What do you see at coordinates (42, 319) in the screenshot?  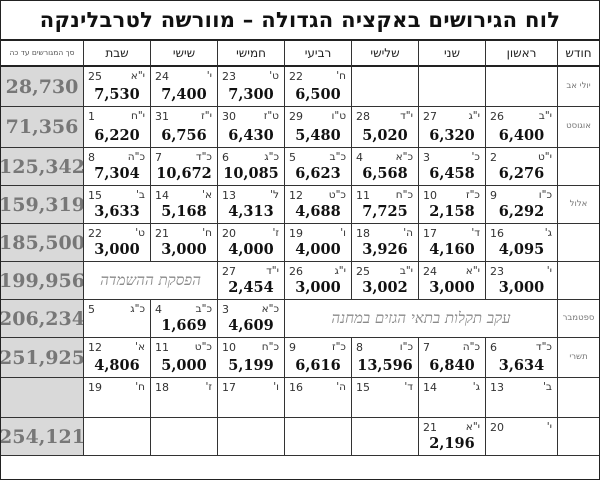 I see `running-total: 206,234` at bounding box center [42, 319].